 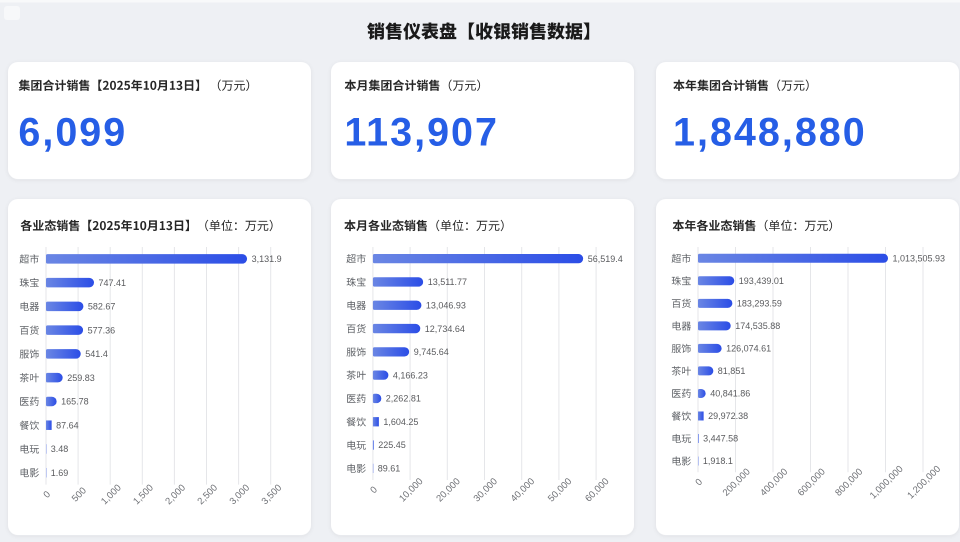 I want to click on svg-text: 577.36, so click(x=102, y=330).